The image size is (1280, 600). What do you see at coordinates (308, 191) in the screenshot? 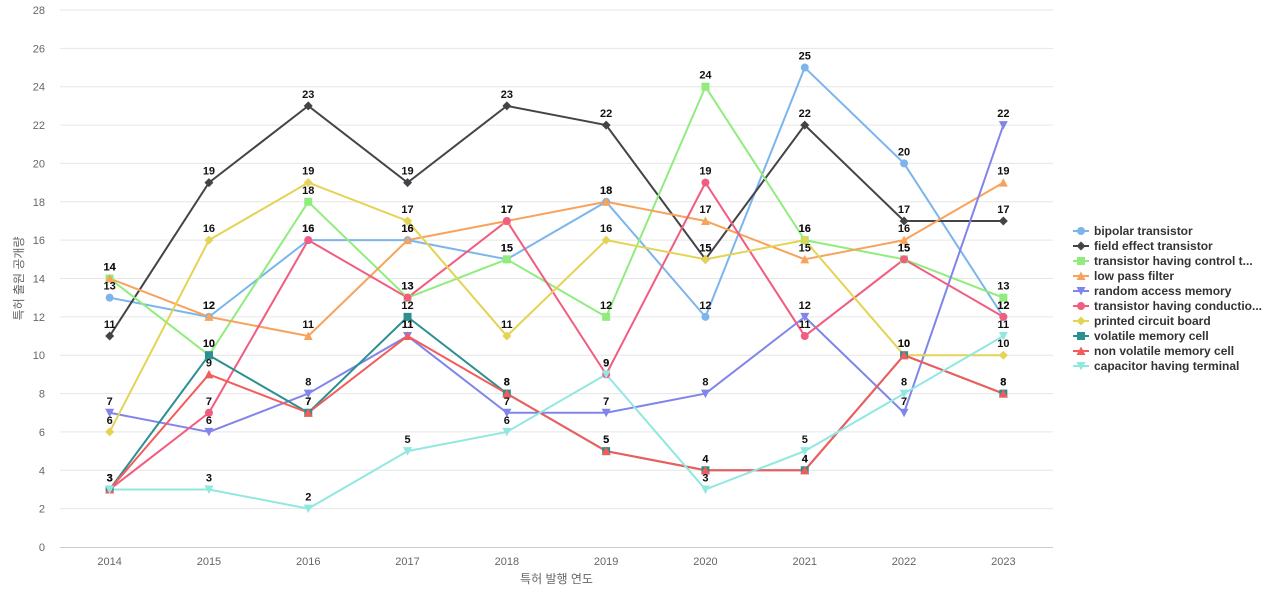
I see `data-label-transistor-having-control-t: 18` at bounding box center [308, 191].